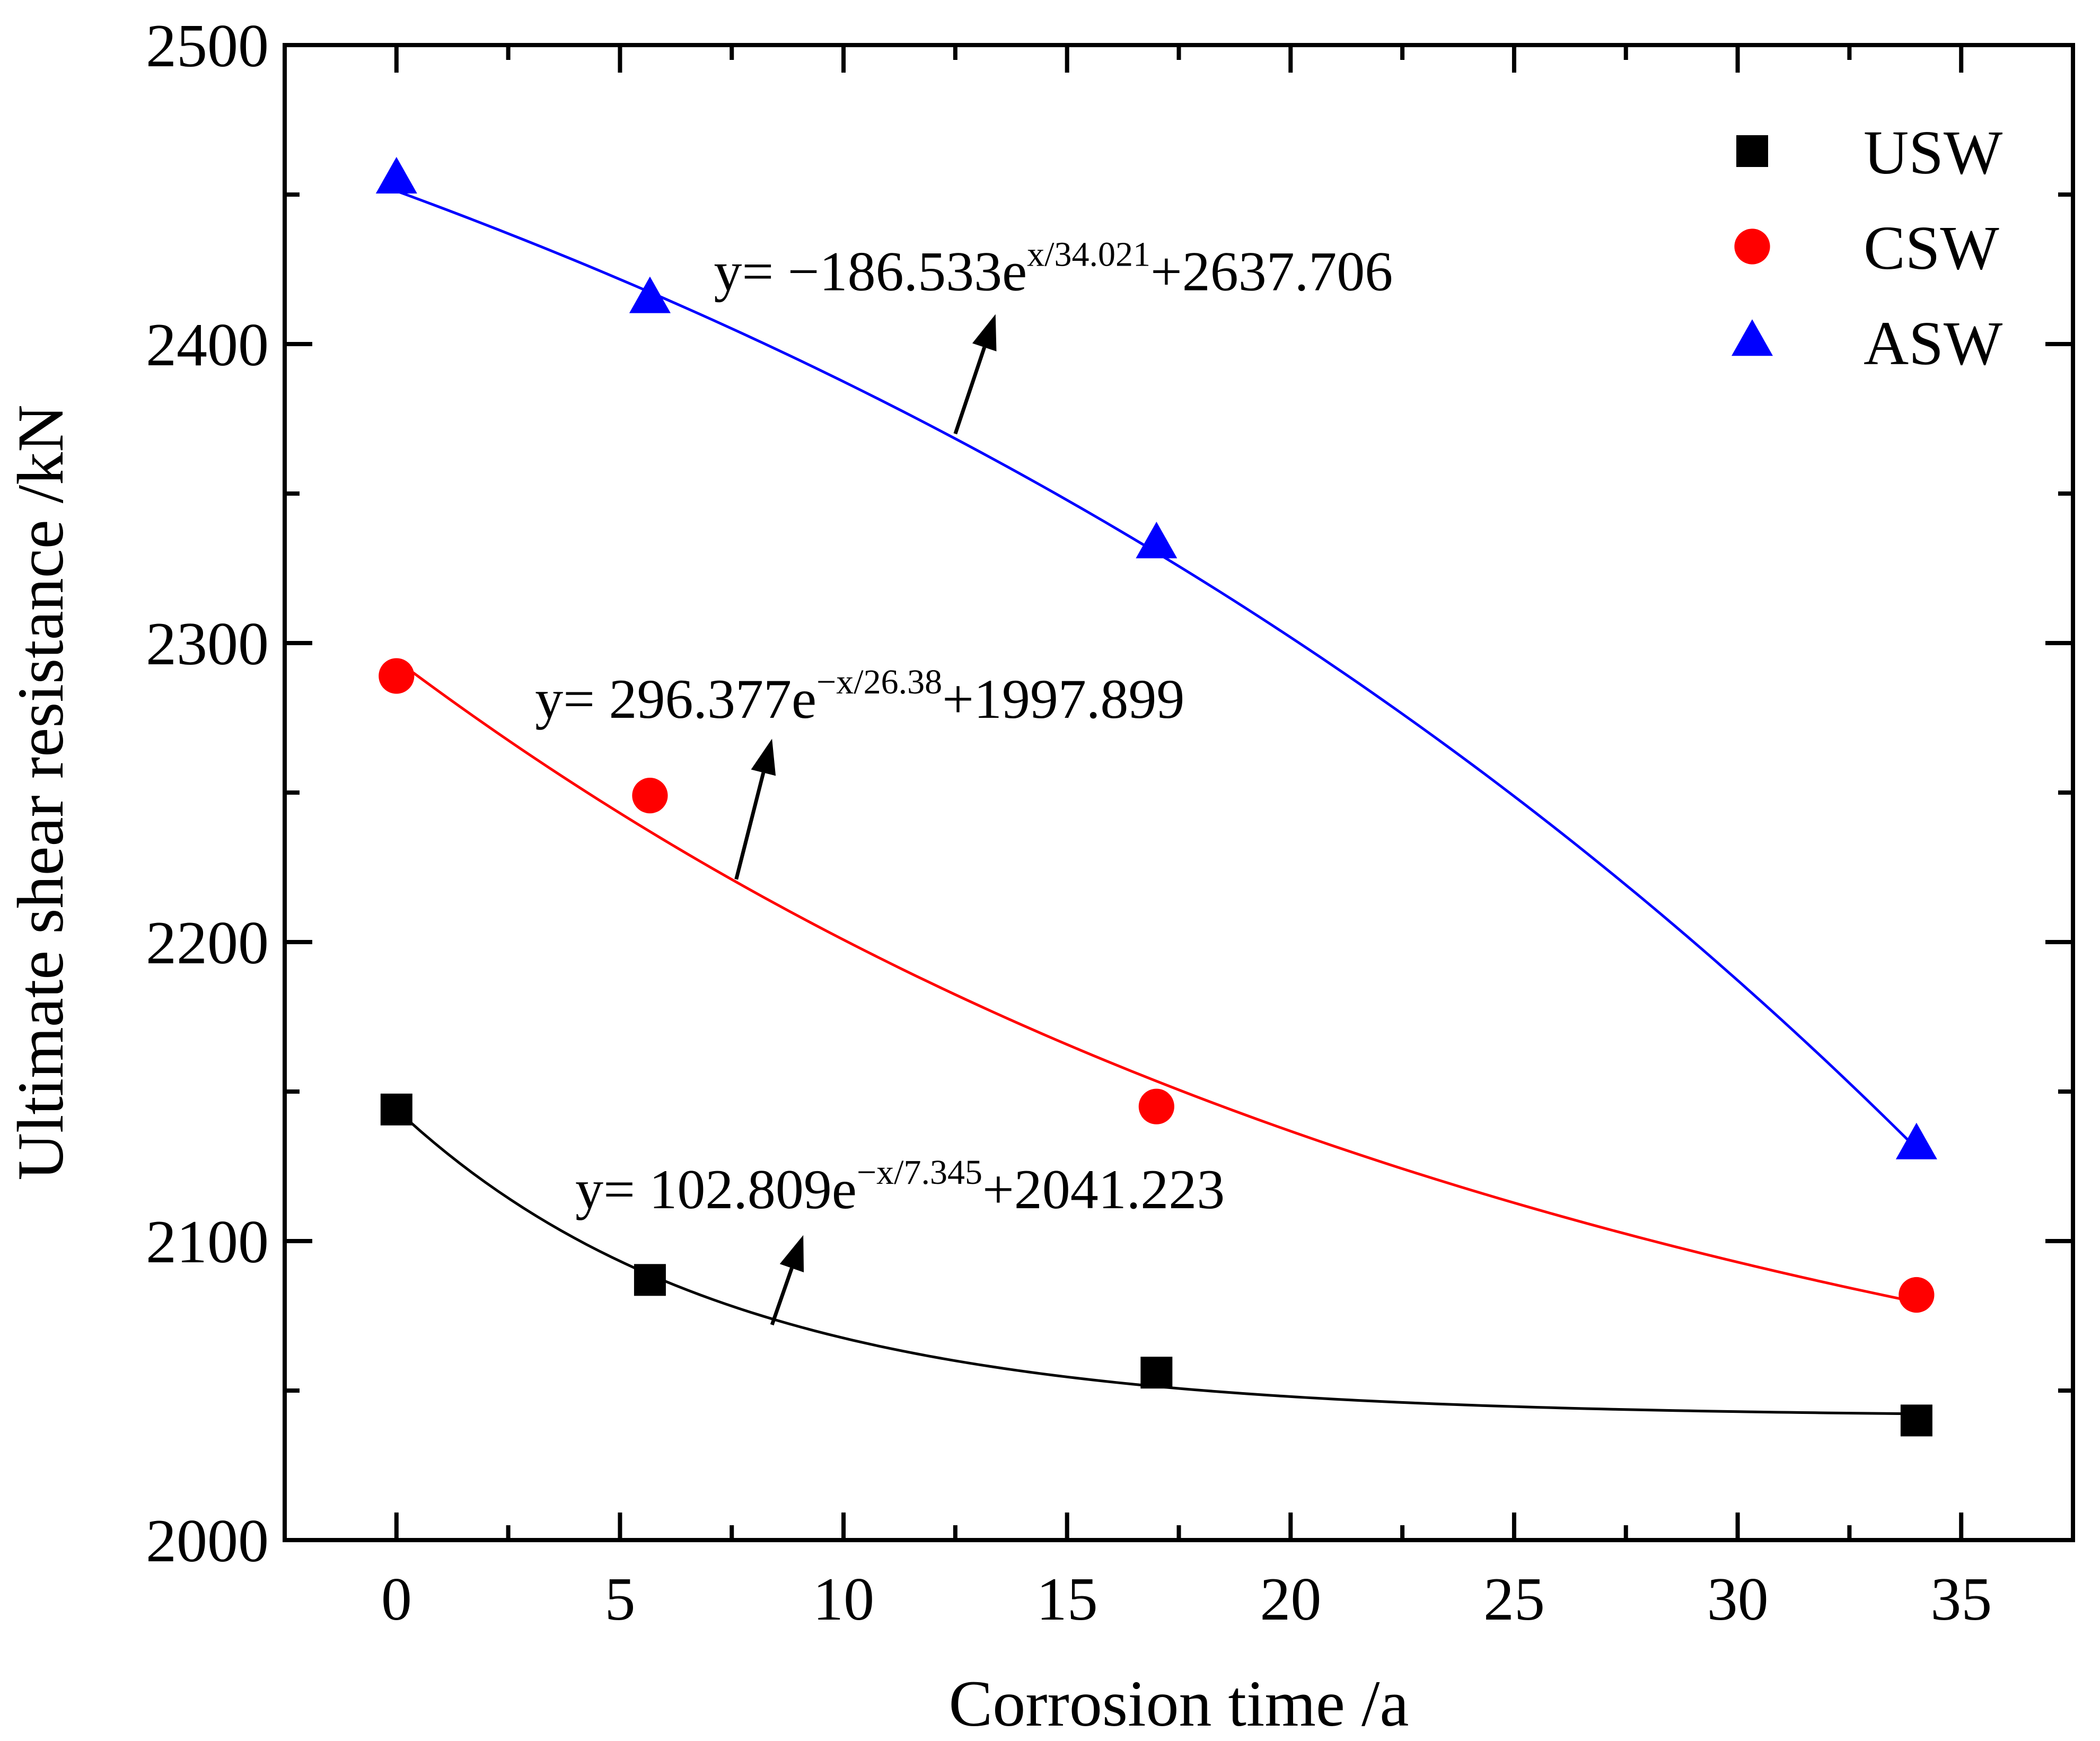  I want to click on y-axis-title: Ultimate shear resistance /kN, so click(40, 792).